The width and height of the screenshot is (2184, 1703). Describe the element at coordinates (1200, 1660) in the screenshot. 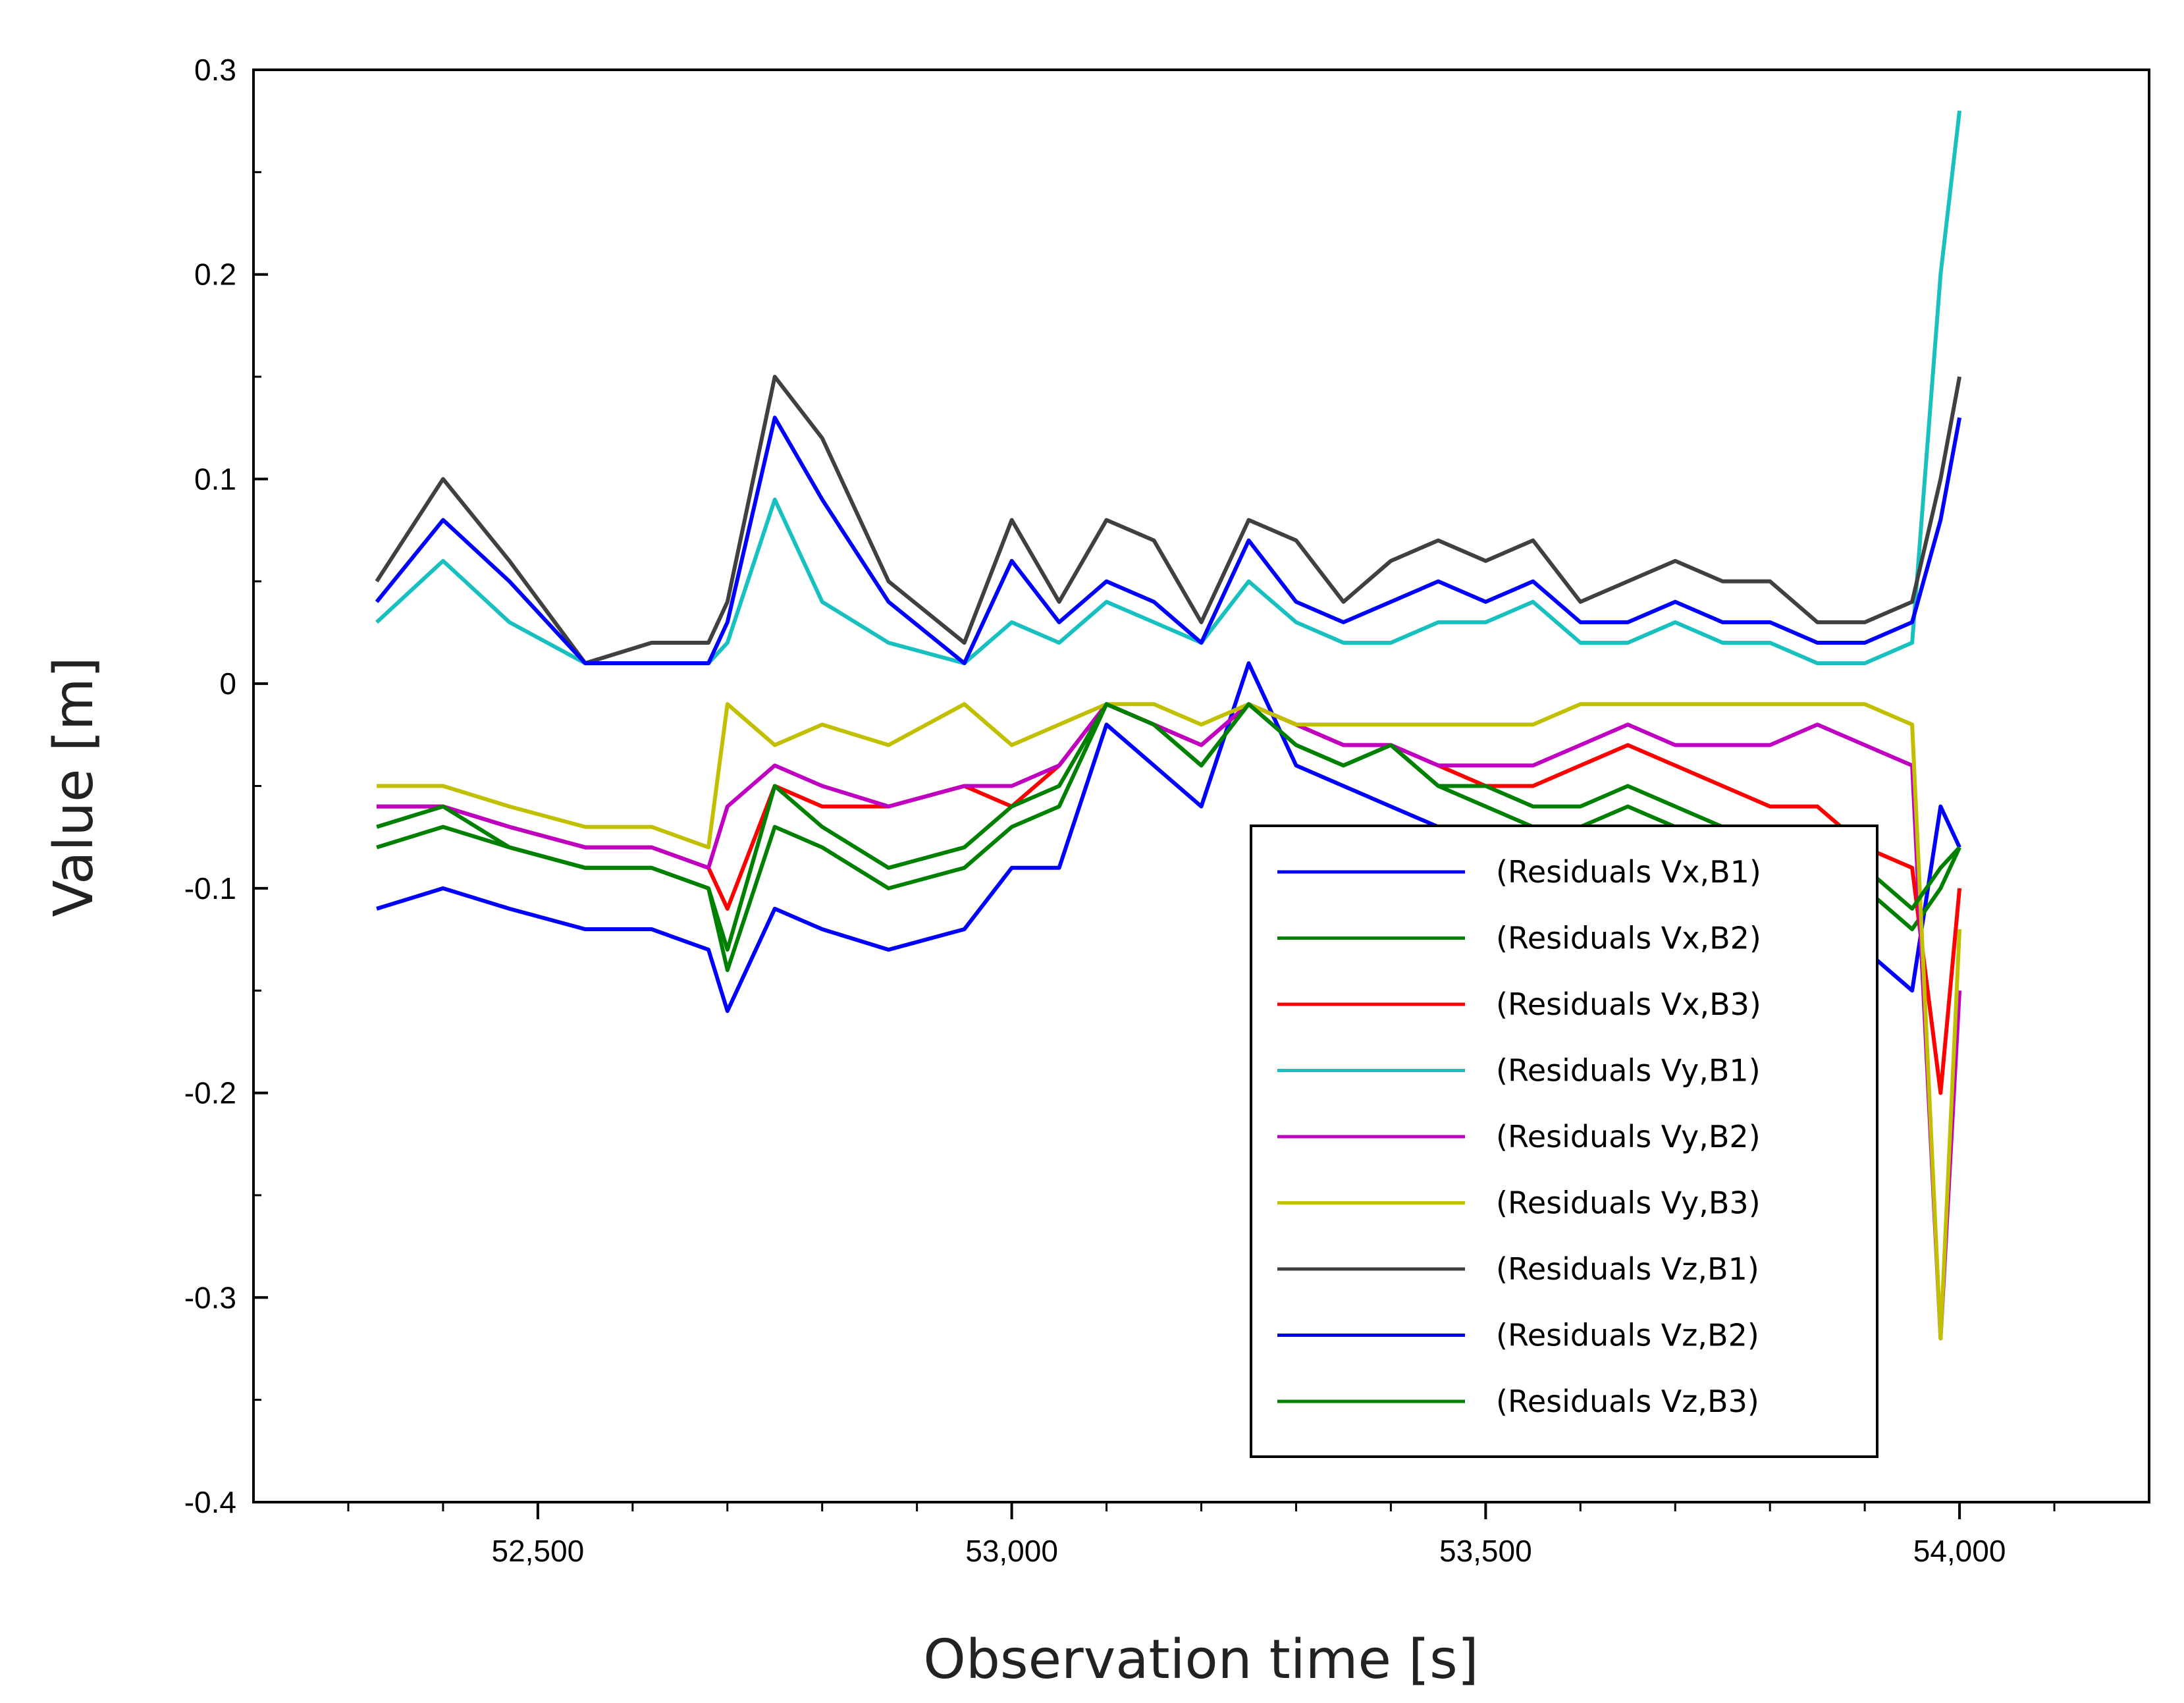

I see `x-axis-title: Observation time [s]` at that location.